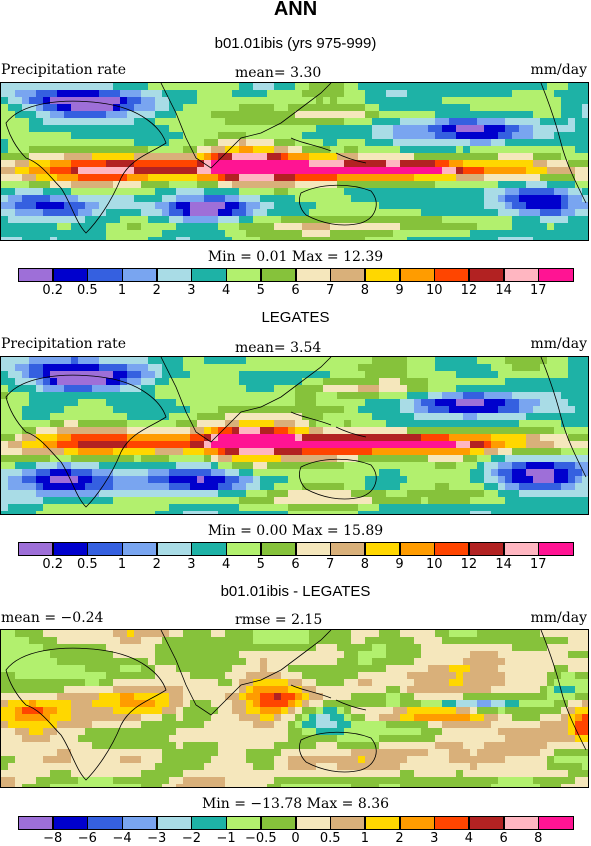  I want to click on colorbar-swatch, so click(452, 275).